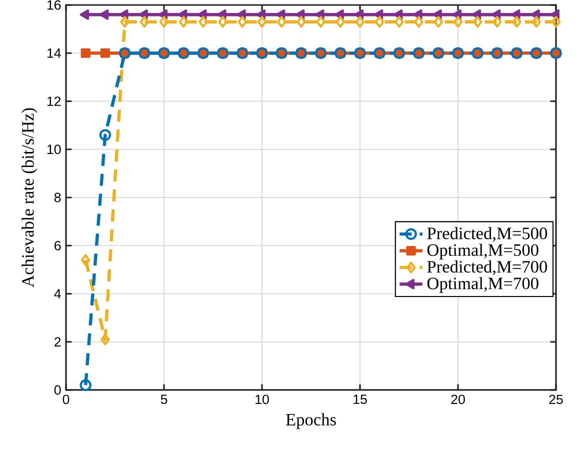  I want to click on y-tick-label: 10, so click(54, 149).